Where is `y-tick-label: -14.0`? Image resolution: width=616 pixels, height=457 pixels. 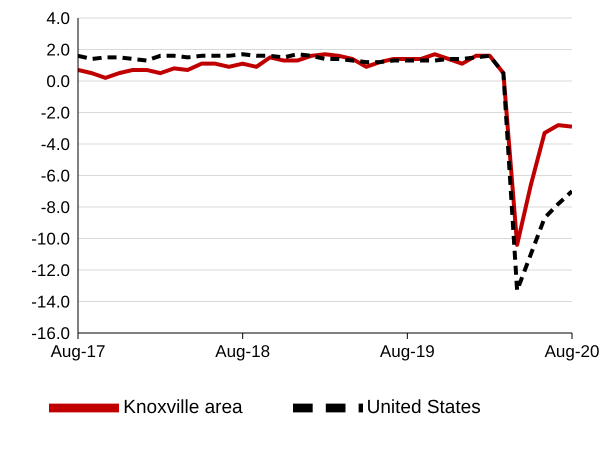 y-tick-label: -14.0 is located at coordinates (50, 302).